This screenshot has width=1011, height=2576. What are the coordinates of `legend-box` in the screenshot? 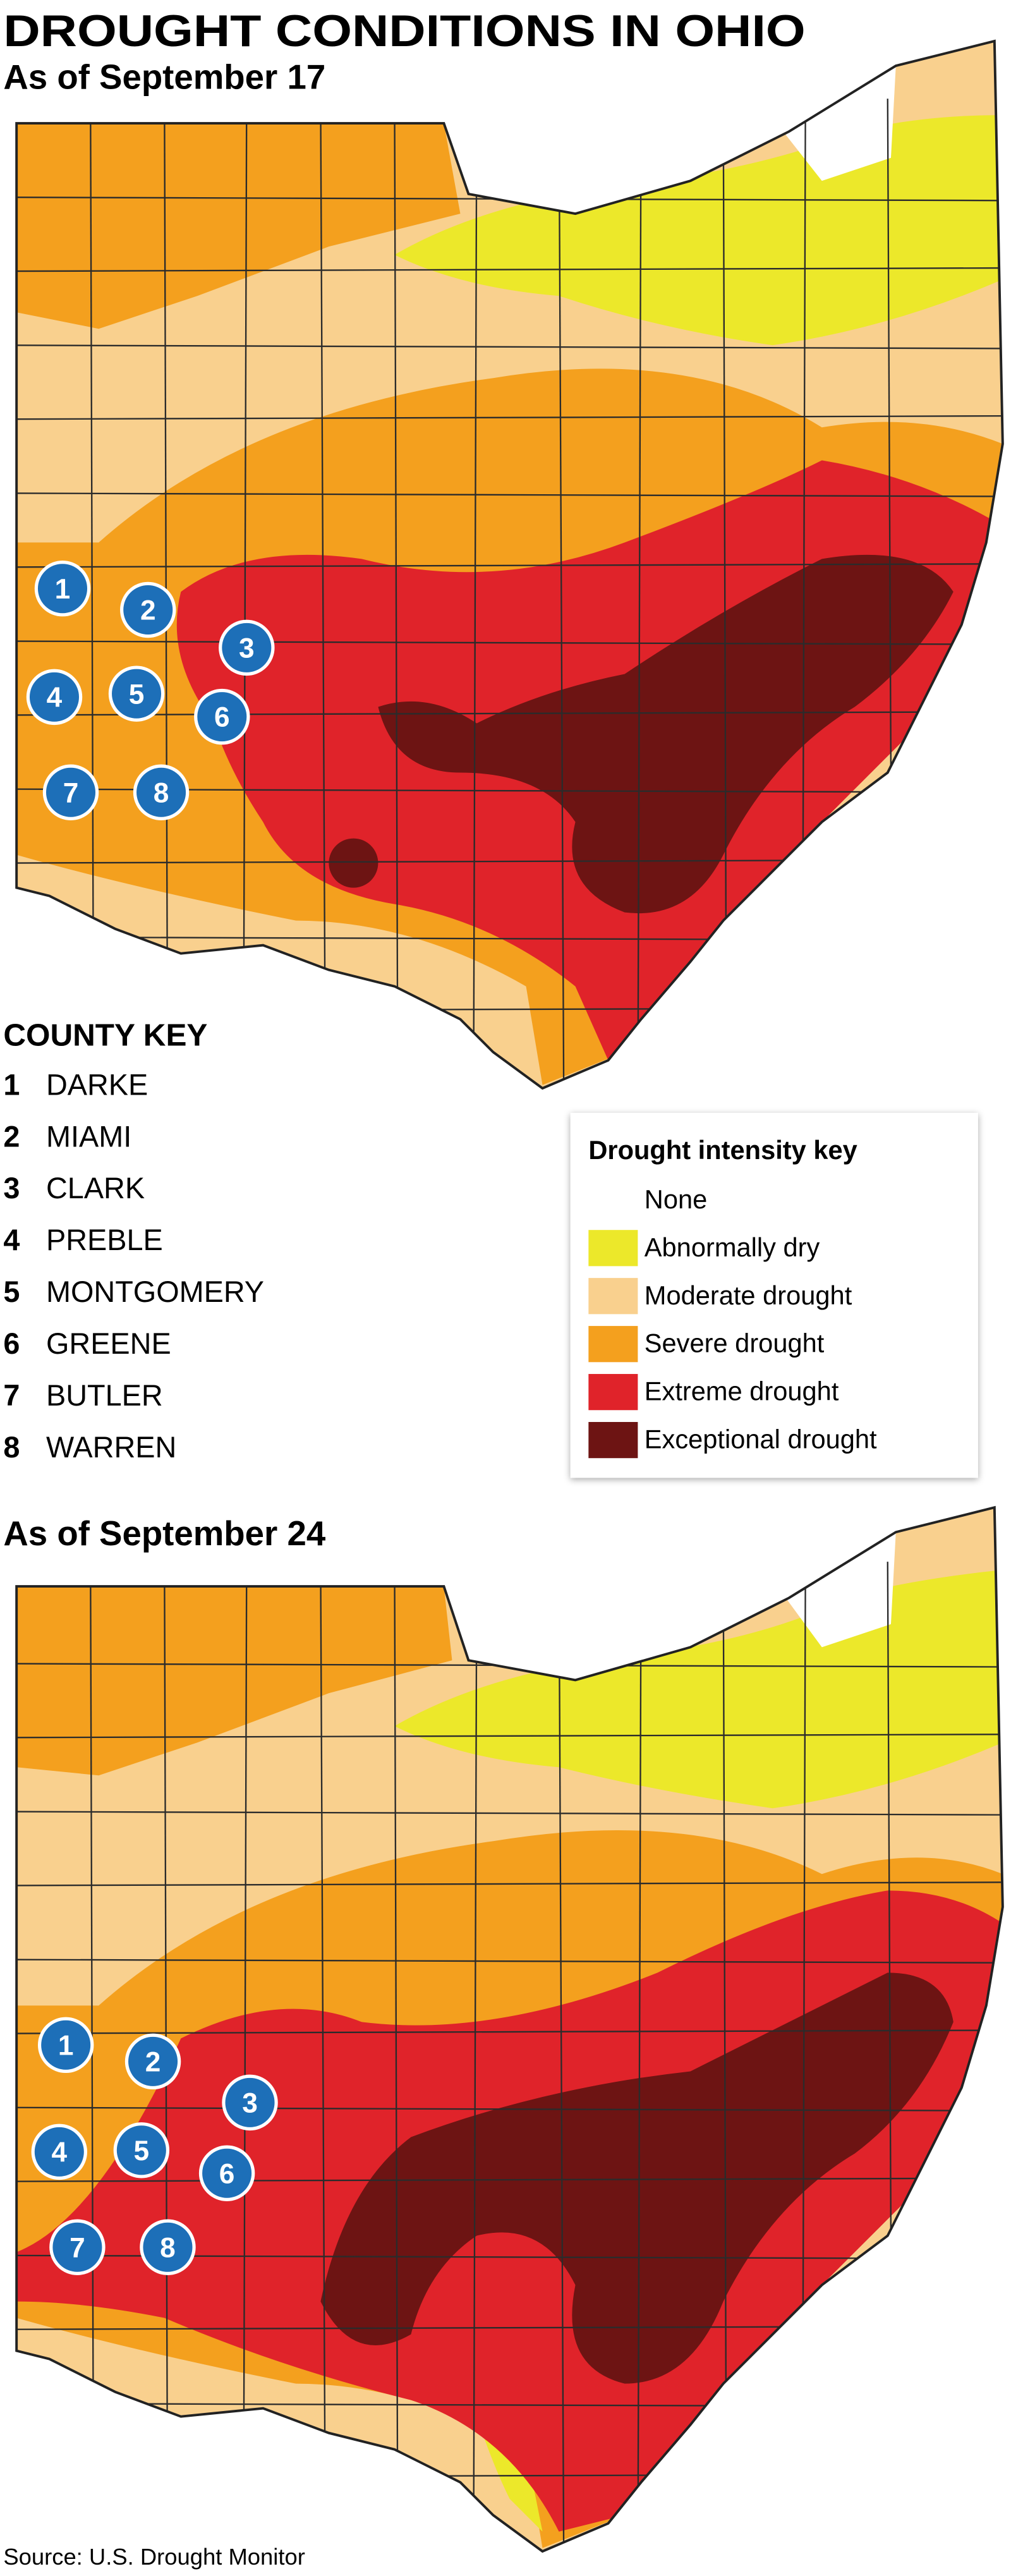 It's located at (774, 1295).